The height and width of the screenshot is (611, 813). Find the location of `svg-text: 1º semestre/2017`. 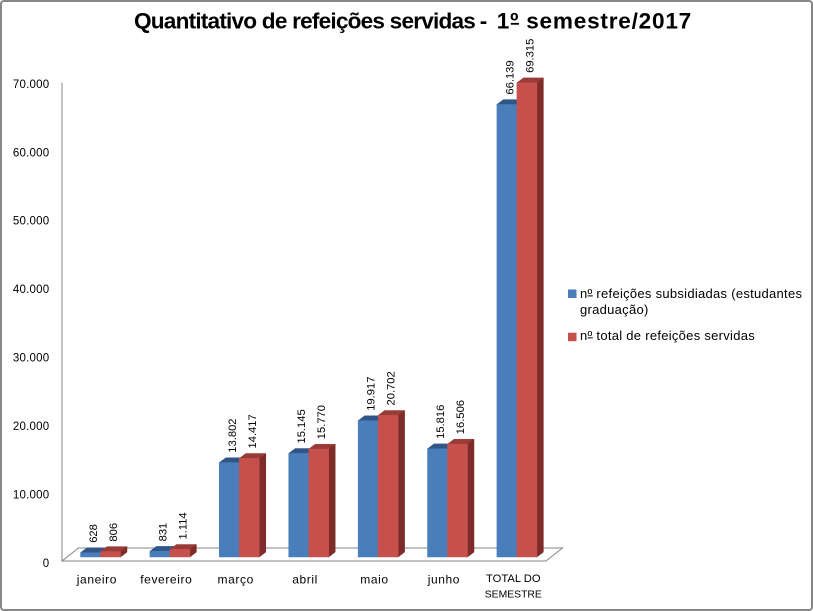

svg-text: 1º semestre/2017 is located at coordinates (594, 20).